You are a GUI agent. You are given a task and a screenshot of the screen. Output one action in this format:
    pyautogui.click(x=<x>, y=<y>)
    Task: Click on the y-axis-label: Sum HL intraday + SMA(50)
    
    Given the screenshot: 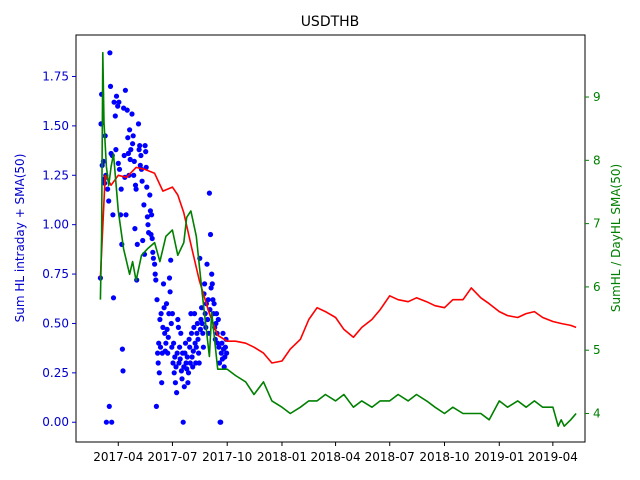 What is the action you would take?
    pyautogui.click(x=20, y=238)
    